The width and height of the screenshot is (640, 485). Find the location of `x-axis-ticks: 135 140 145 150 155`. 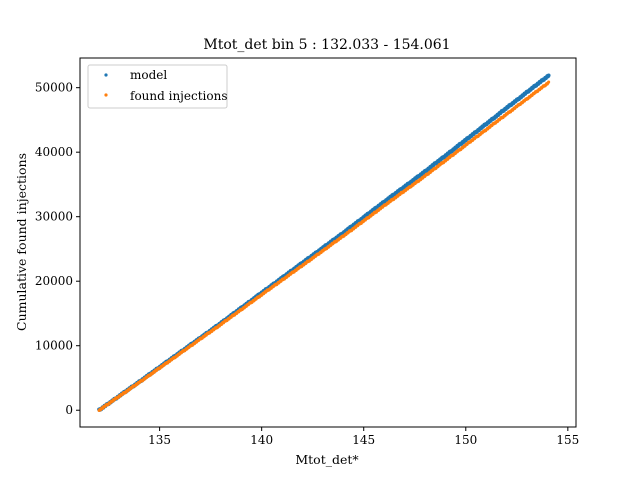

x-axis-ticks: 135 140 145 150 155 is located at coordinates (363, 437).